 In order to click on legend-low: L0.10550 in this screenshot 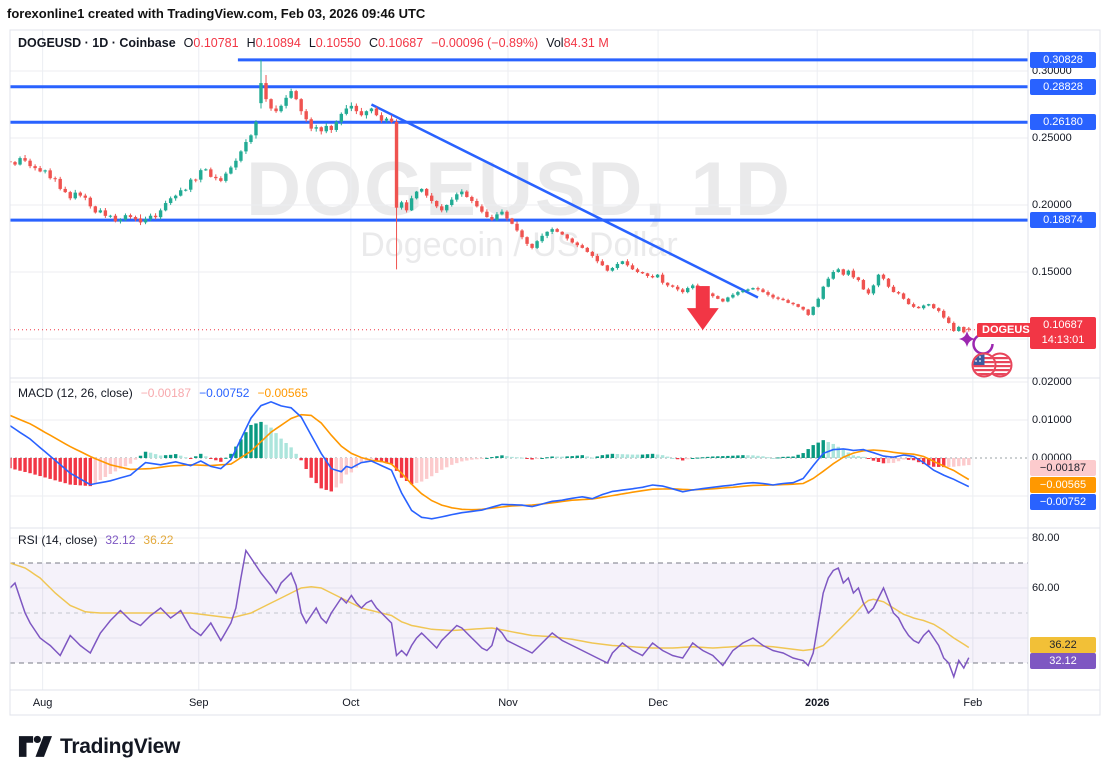, I will do `click(335, 43)`.